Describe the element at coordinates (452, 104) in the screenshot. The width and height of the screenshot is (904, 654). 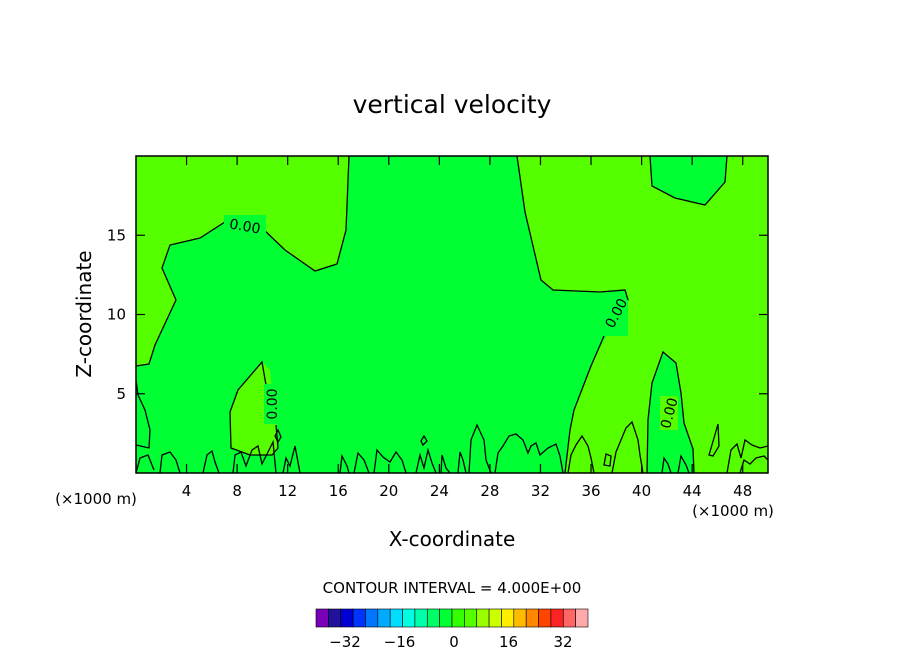
I see `chart-title: vertical velocity` at that location.